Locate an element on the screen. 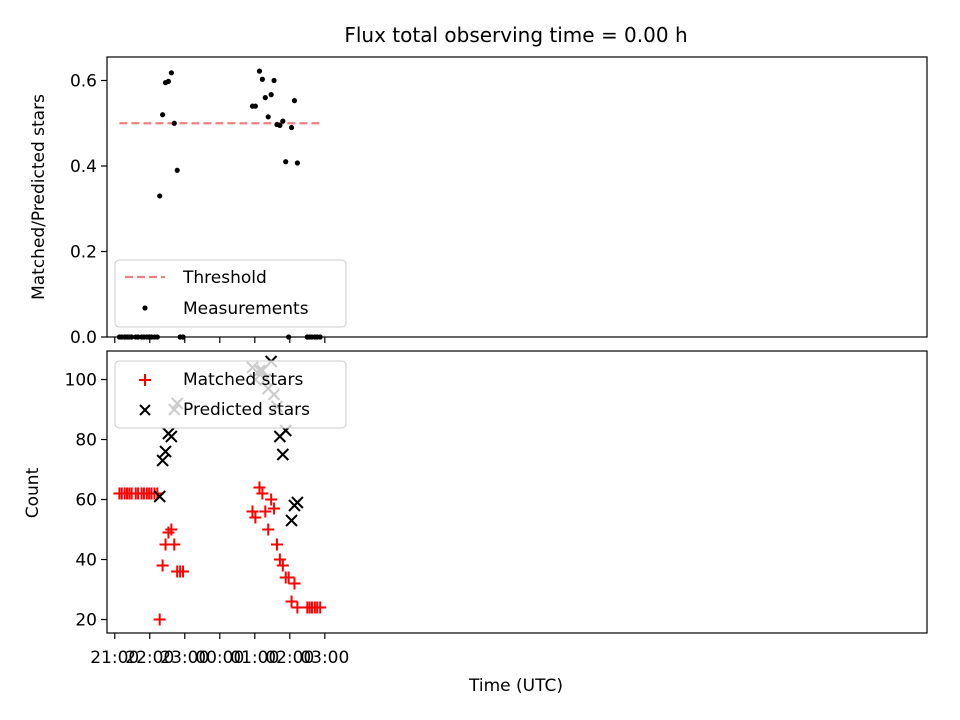 The image size is (960, 720). bottom-y-tick-label: 60 is located at coordinates (86, 501).